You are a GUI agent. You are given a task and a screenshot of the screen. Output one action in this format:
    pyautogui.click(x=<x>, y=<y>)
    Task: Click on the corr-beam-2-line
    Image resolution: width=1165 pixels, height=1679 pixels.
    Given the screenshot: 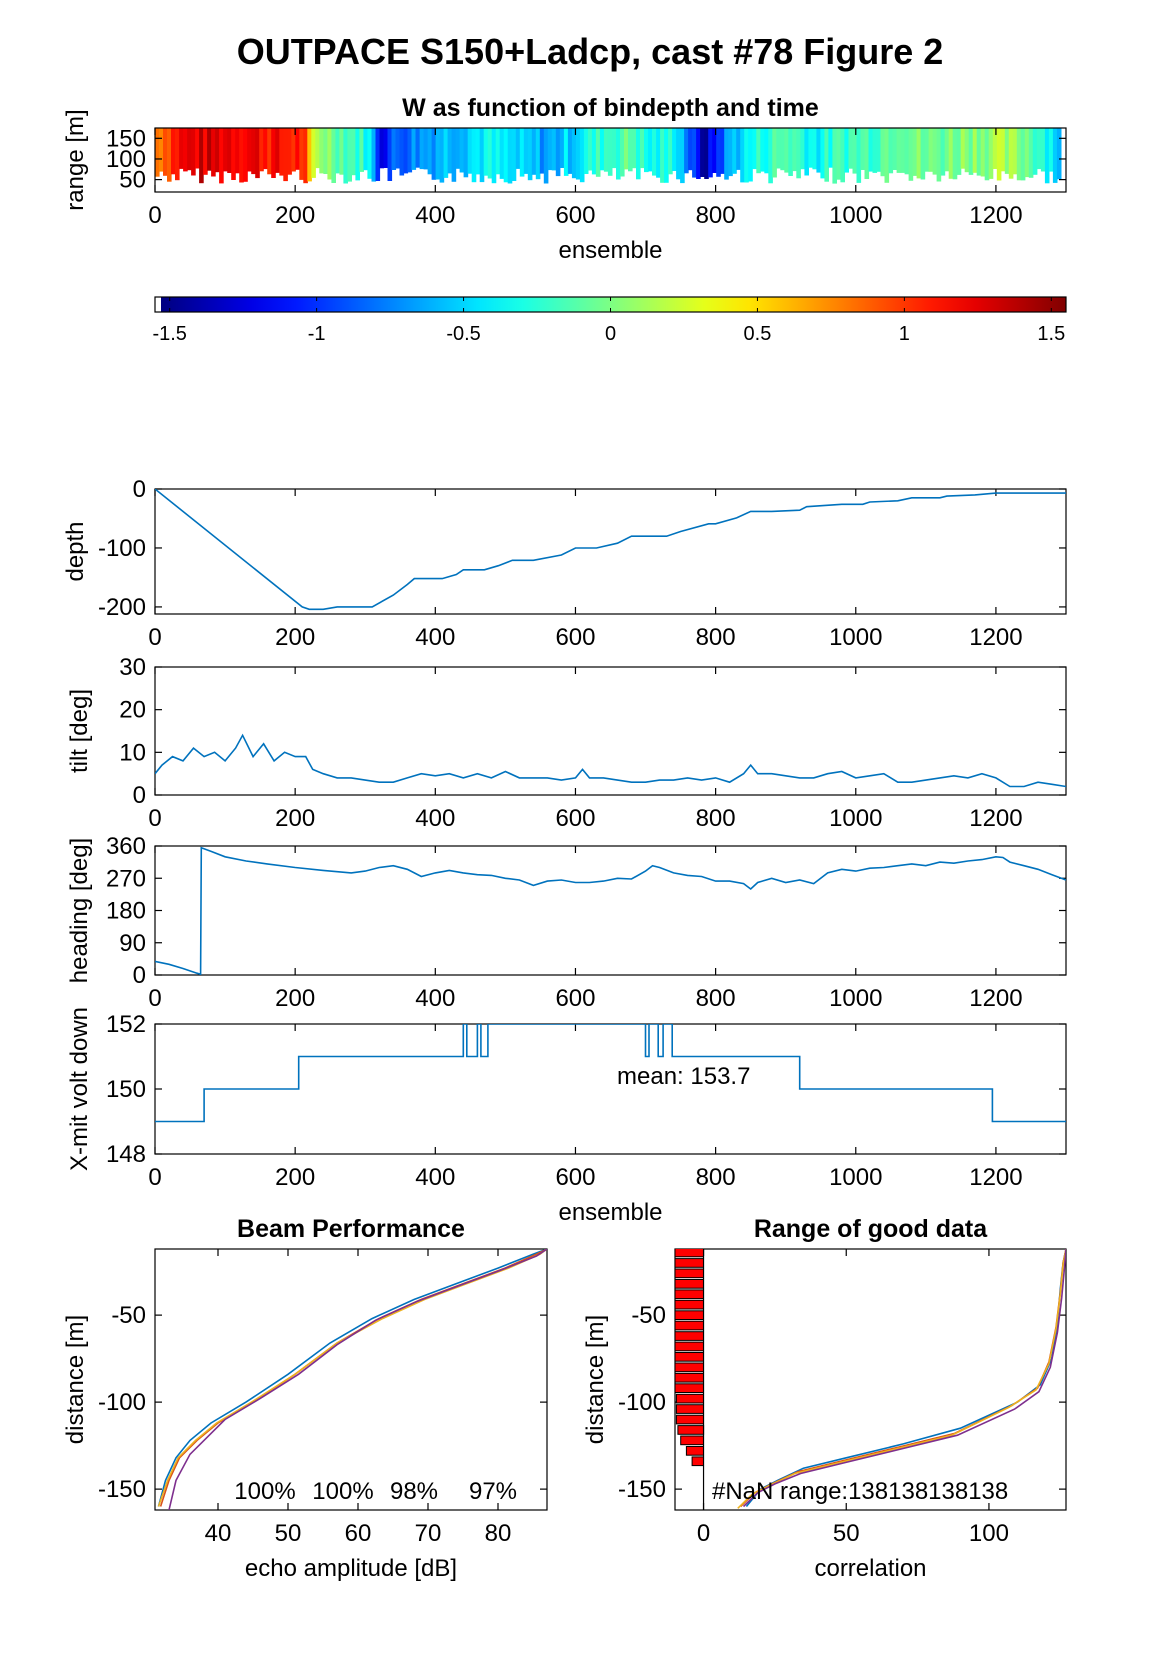 What is the action you would take?
    pyautogui.click(x=903, y=1378)
    